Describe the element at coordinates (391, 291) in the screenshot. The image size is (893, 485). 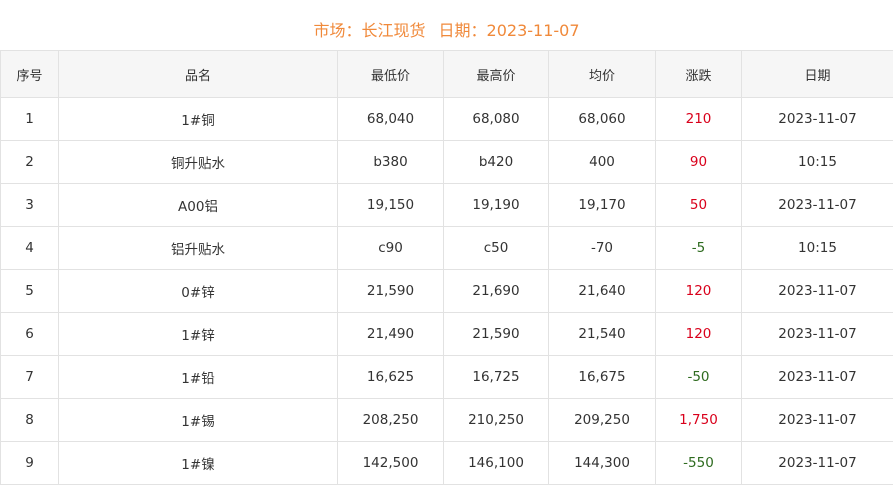
I see `cell-low: 21,590` at that location.